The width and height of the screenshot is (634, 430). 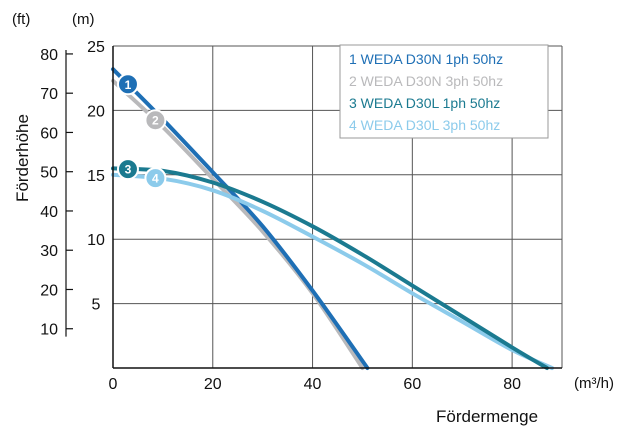 I want to click on y-tick-label-ft: 60, so click(x=49, y=133).